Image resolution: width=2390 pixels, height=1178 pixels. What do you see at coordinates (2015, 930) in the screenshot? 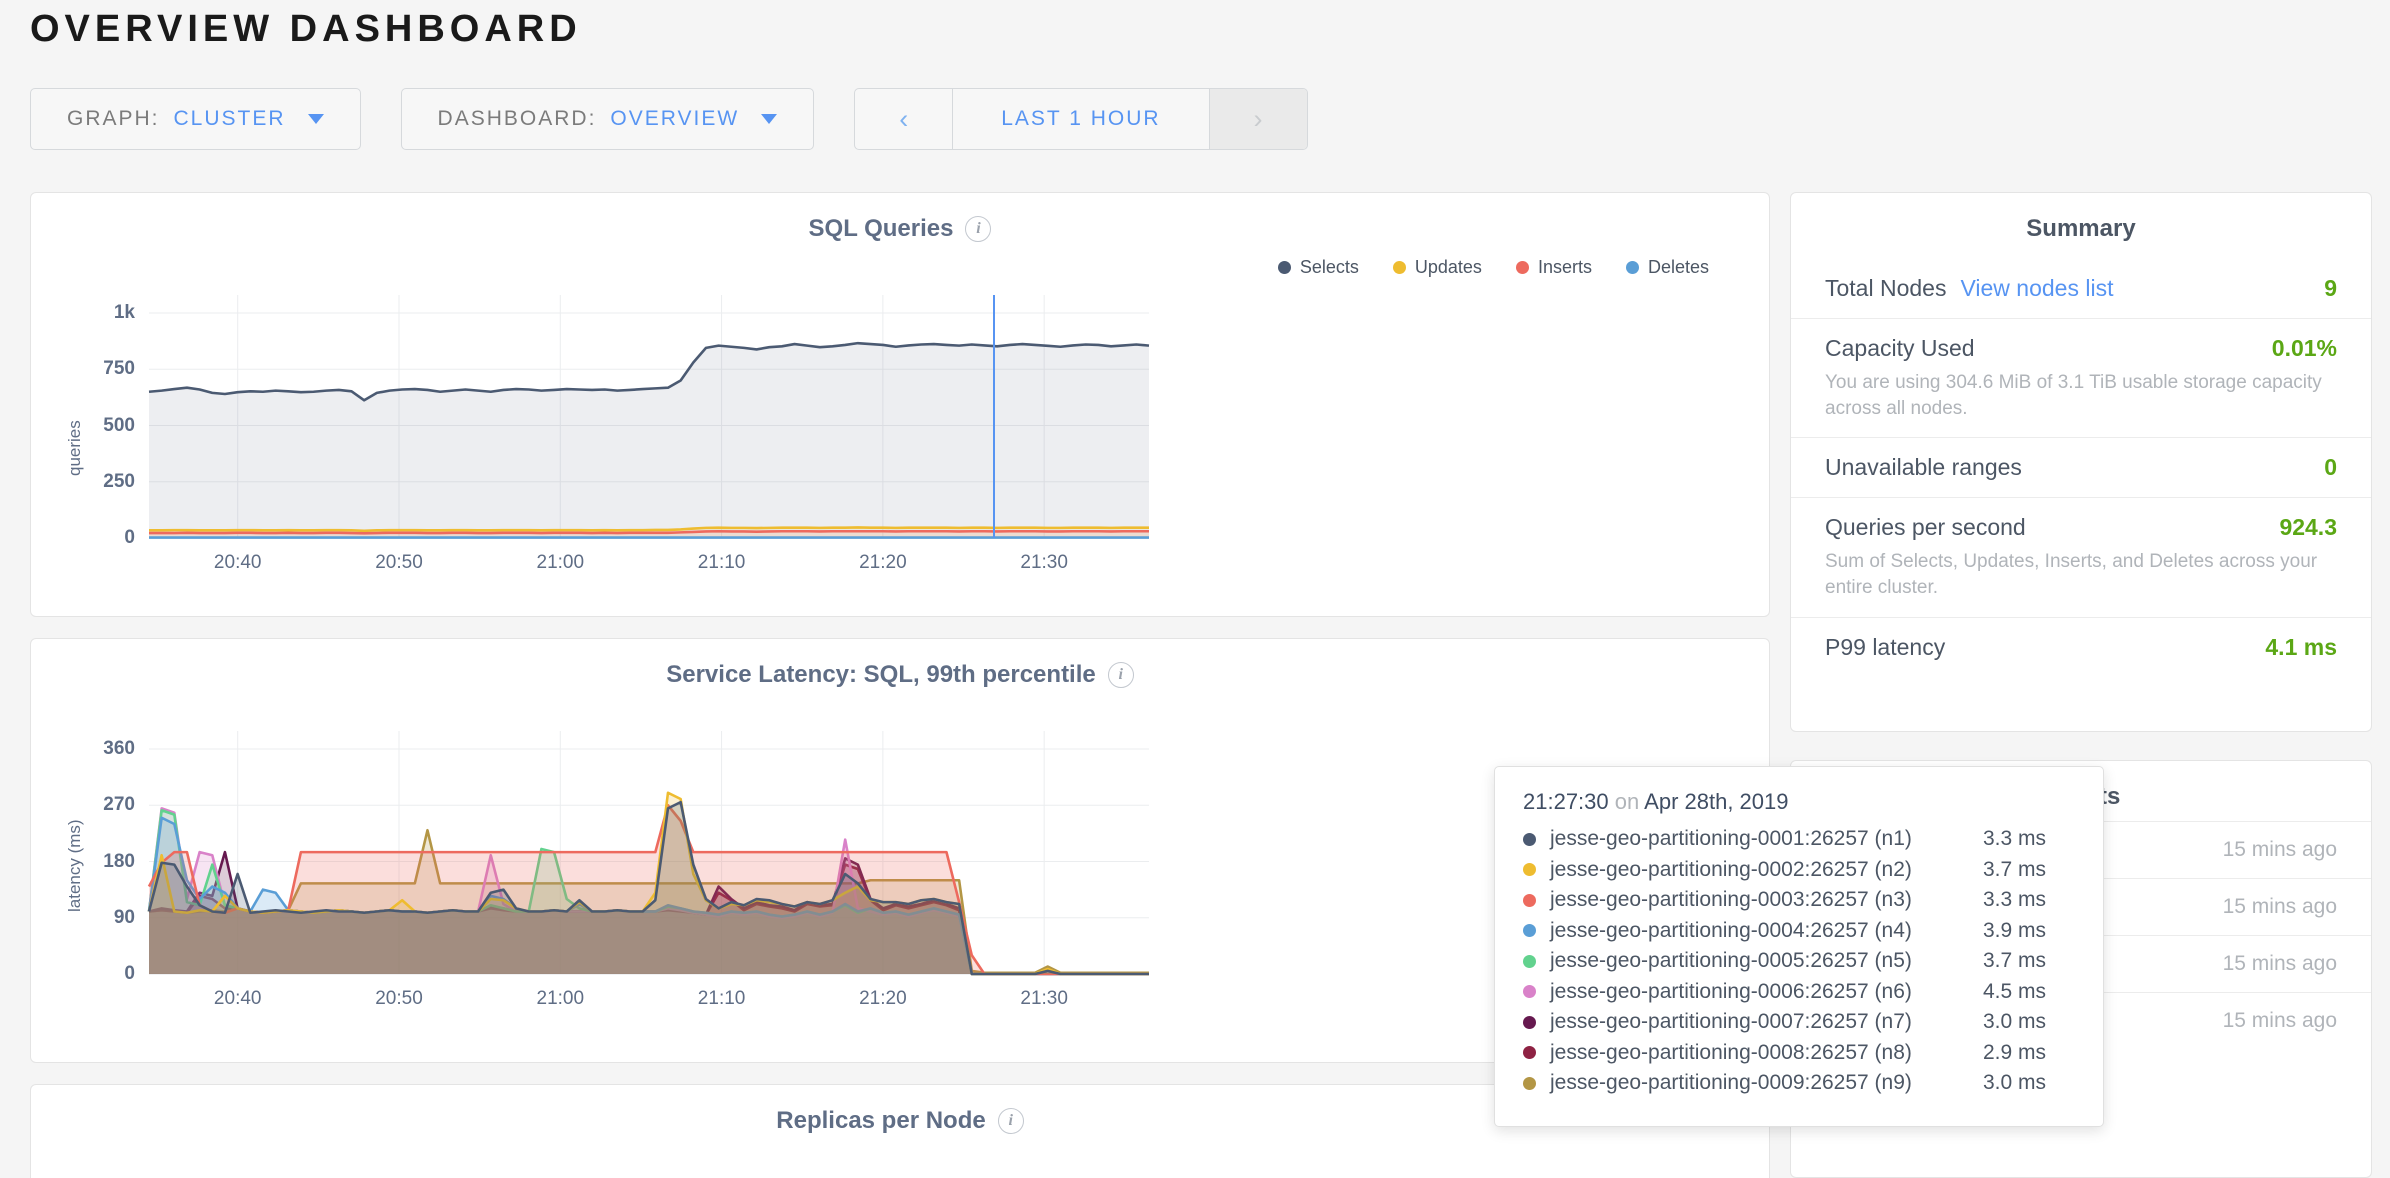
I see `tooltip-series-value: 3.9 ms` at bounding box center [2015, 930].